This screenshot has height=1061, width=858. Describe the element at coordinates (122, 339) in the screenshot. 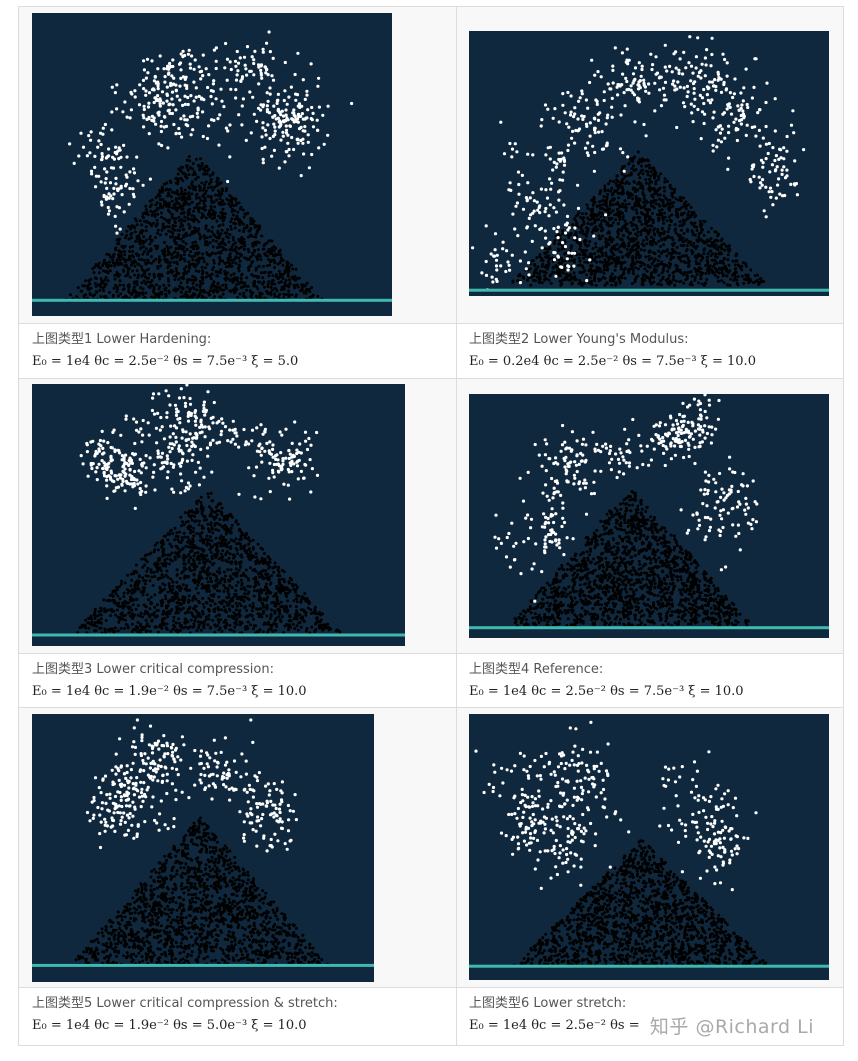

I see `panel-1-title: 上图类型1 Lower Hardening:` at that location.